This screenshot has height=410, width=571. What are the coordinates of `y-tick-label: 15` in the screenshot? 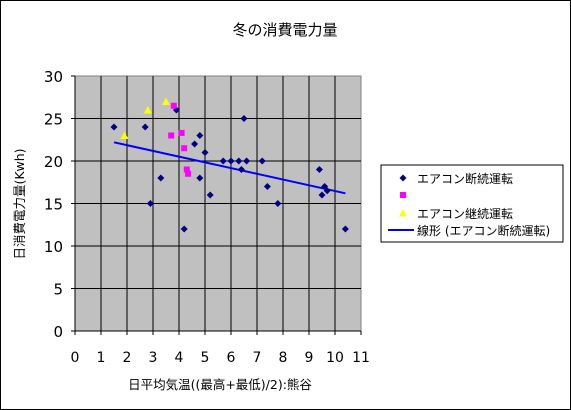 It's located at (53, 205).